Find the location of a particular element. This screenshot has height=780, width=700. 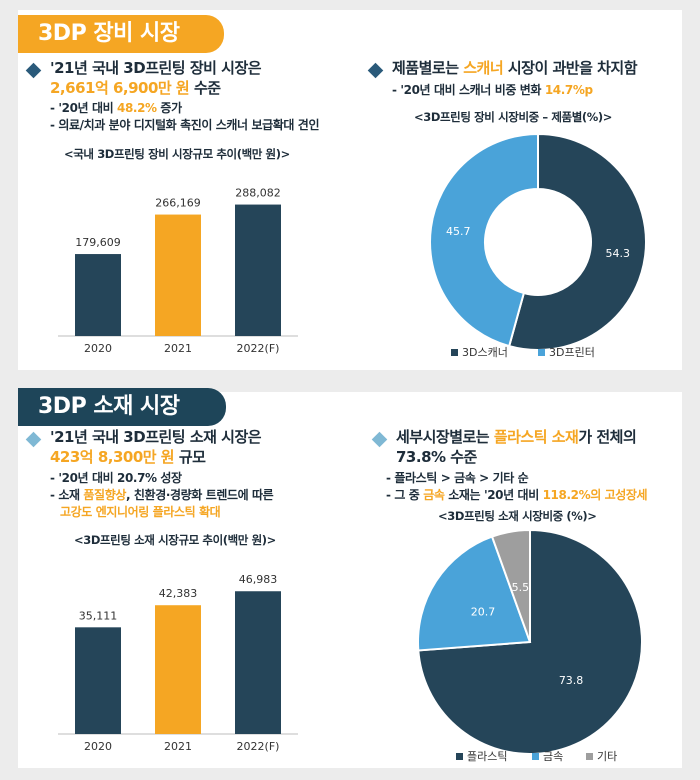

equipment-product-headline-suffix: 시장이 과반을 차지함 is located at coordinates (570, 68).